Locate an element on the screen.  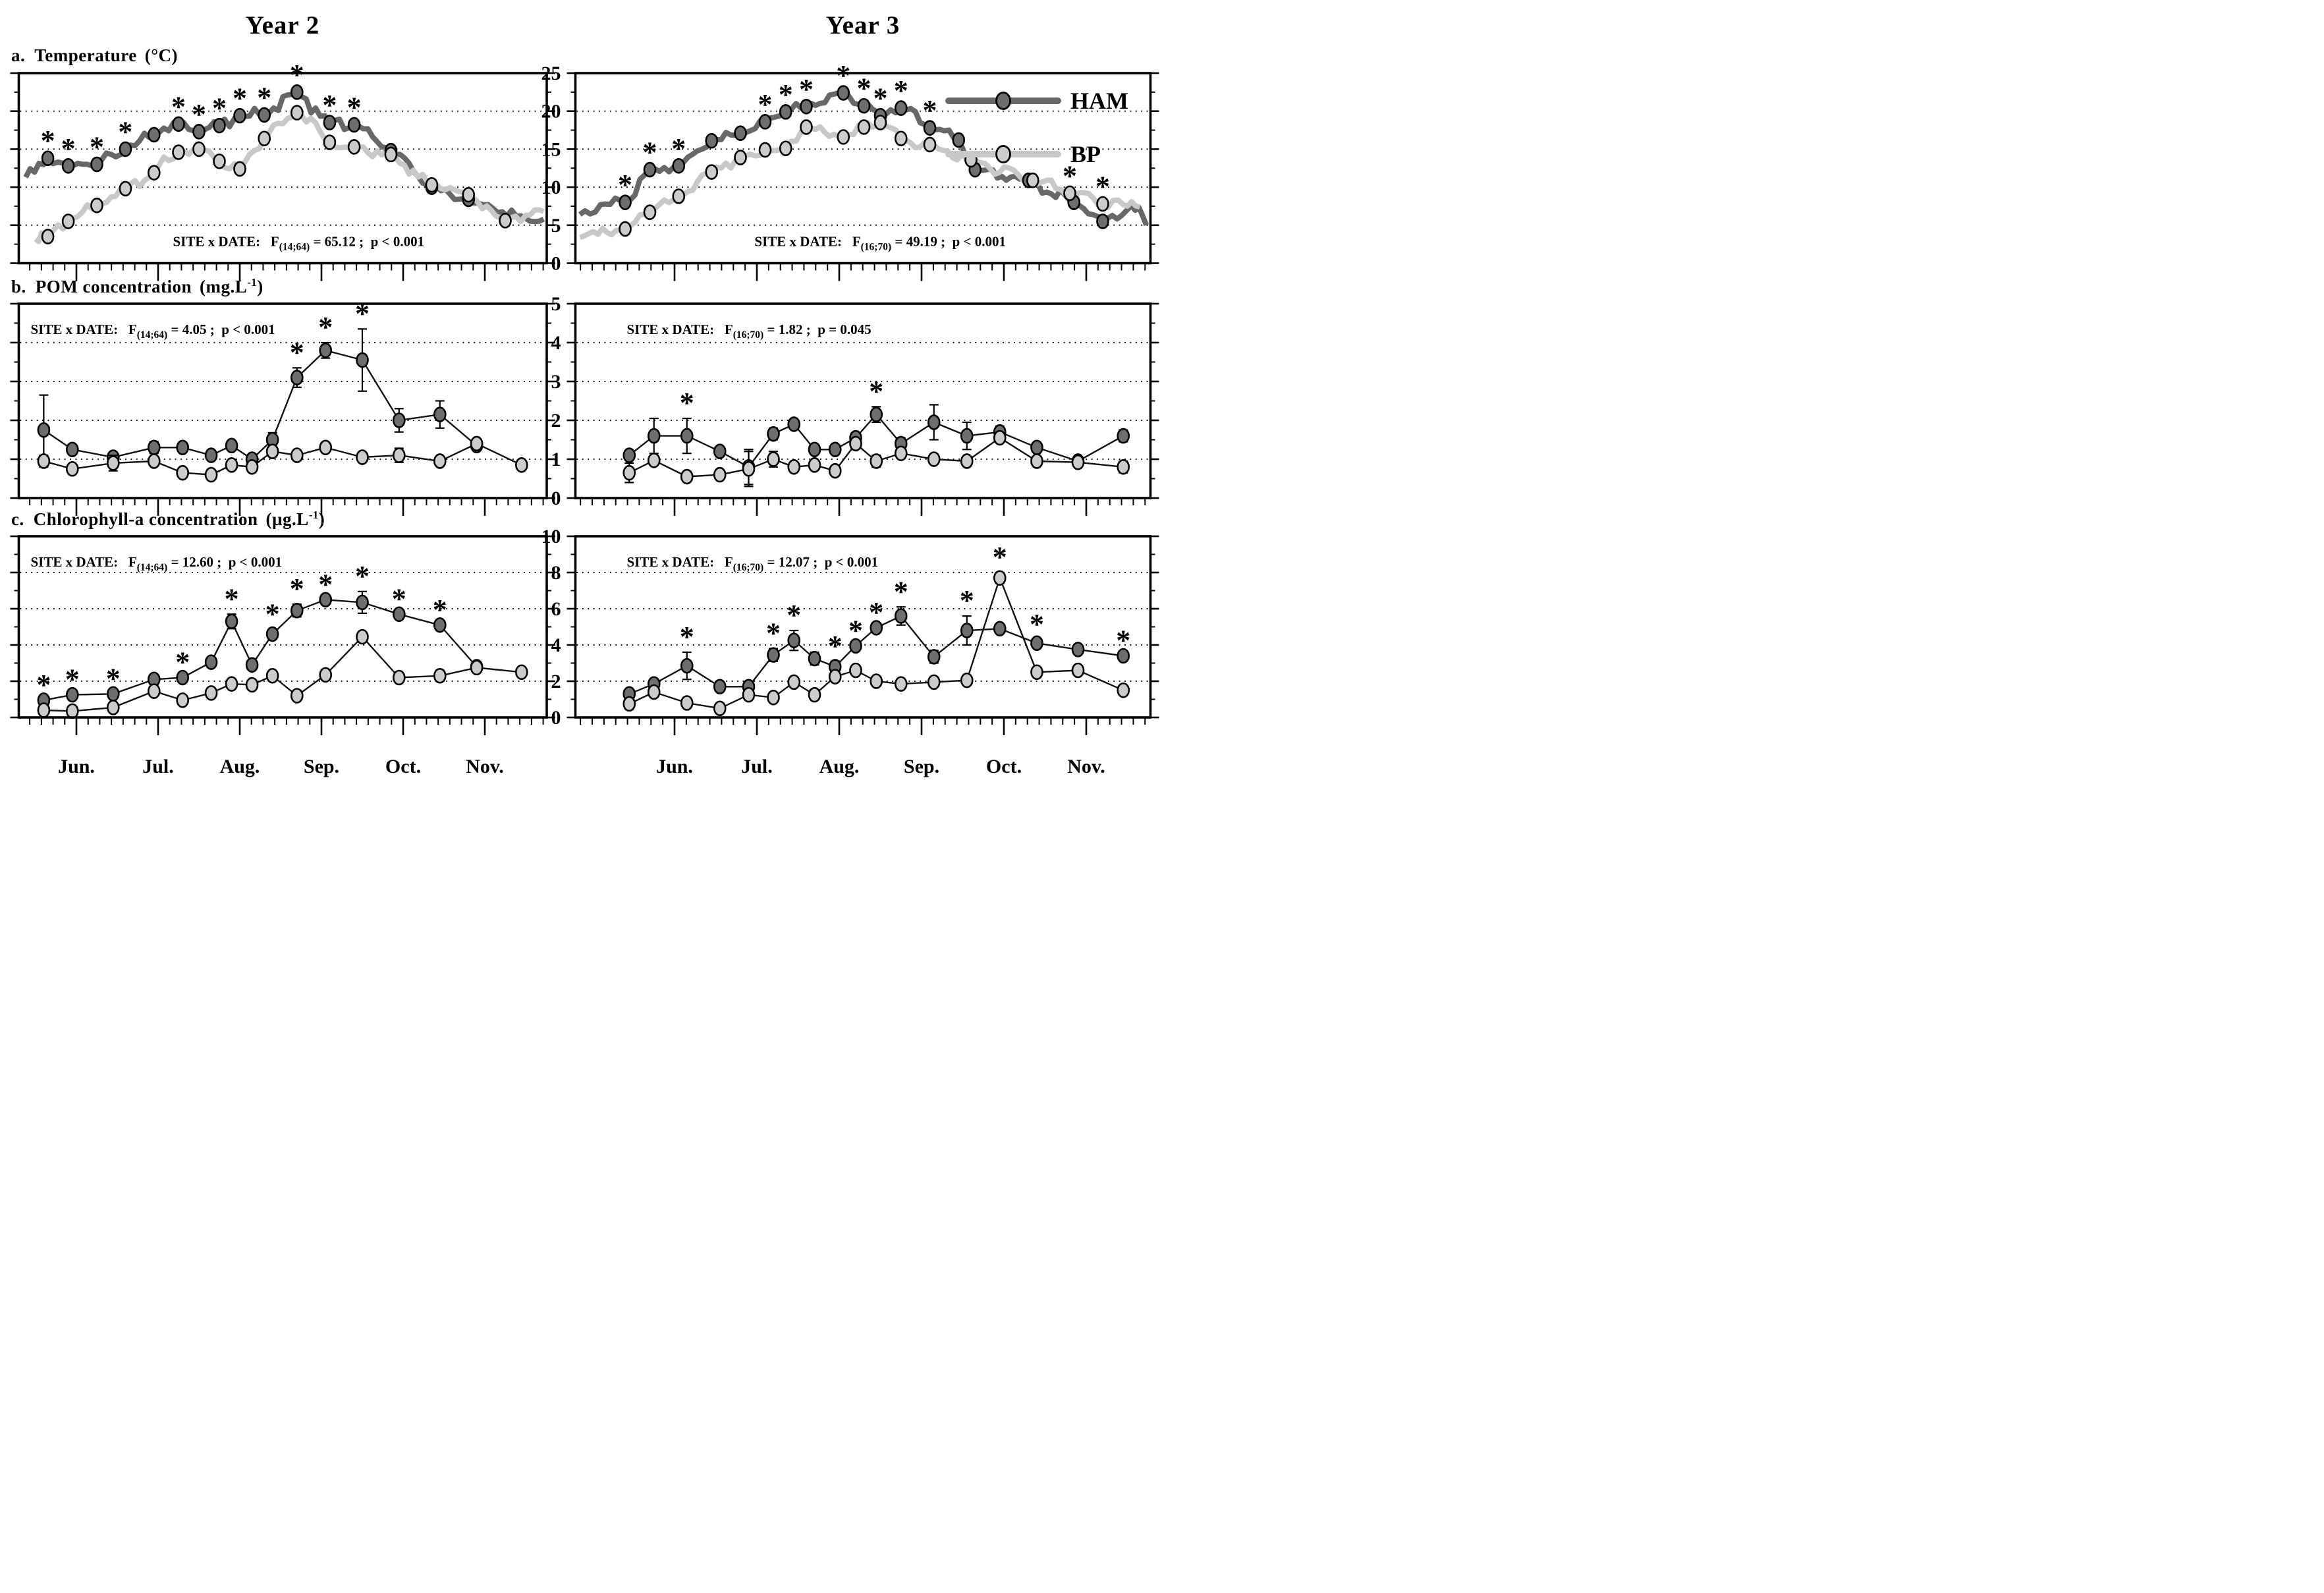
month-label-jul: Jul. is located at coordinates (757, 767).